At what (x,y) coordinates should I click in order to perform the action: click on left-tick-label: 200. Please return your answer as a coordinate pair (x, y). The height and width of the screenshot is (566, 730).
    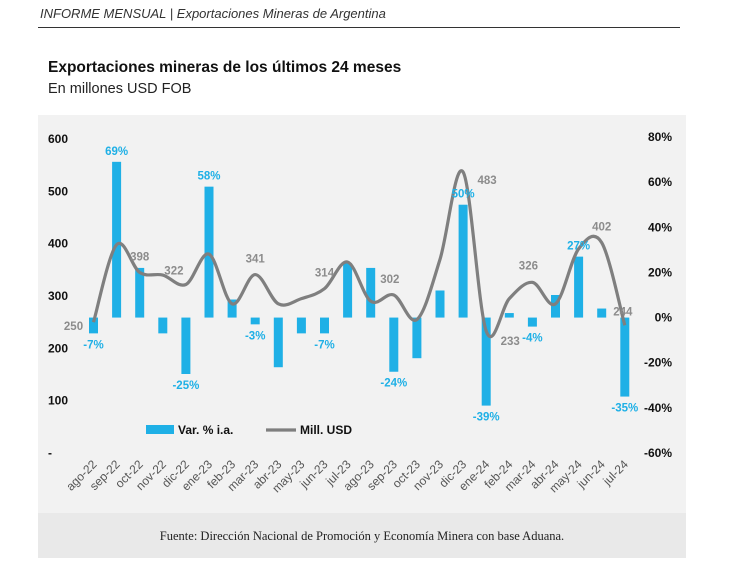
    Looking at the image, I should click on (58, 348).